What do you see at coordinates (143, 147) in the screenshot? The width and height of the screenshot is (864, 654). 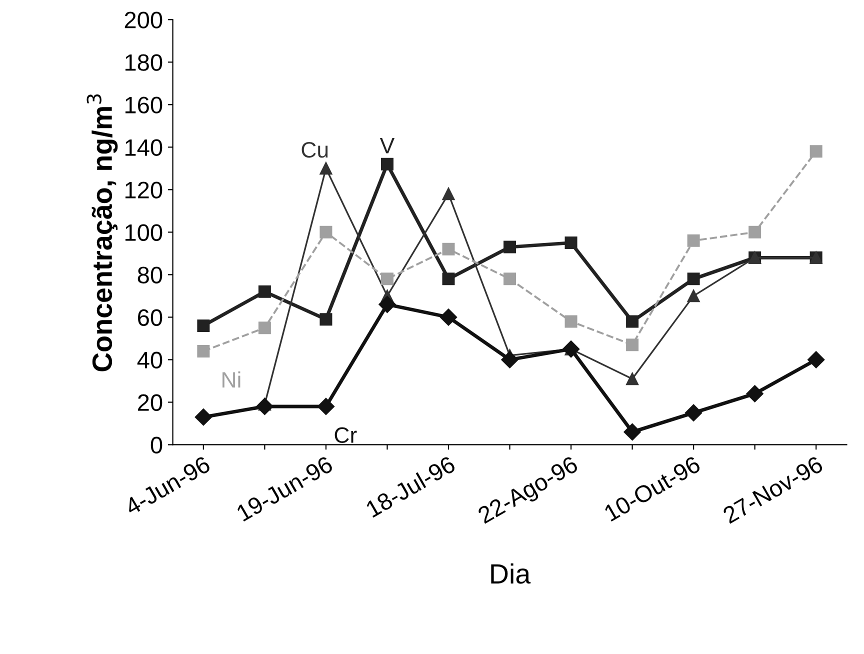 I see `y-tick-label: 140` at bounding box center [143, 147].